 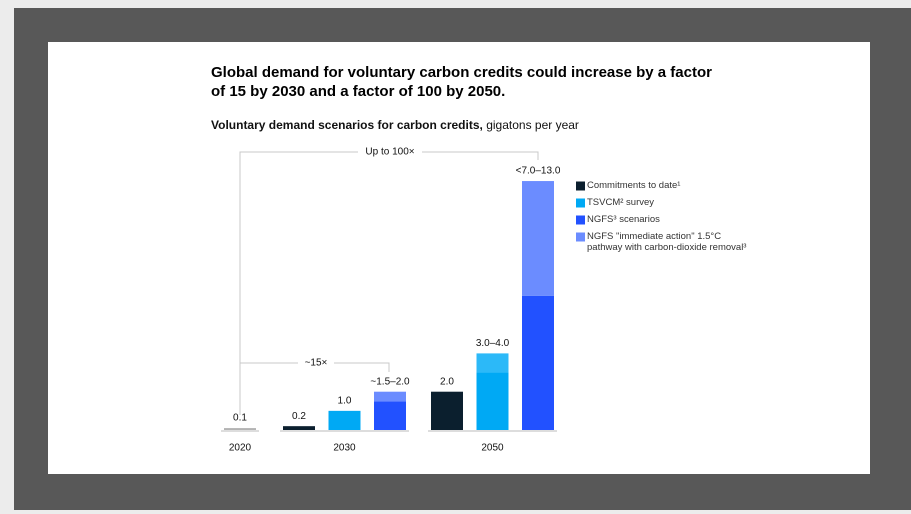 I want to click on value-label: 3.0–4.0, so click(x=493, y=343).